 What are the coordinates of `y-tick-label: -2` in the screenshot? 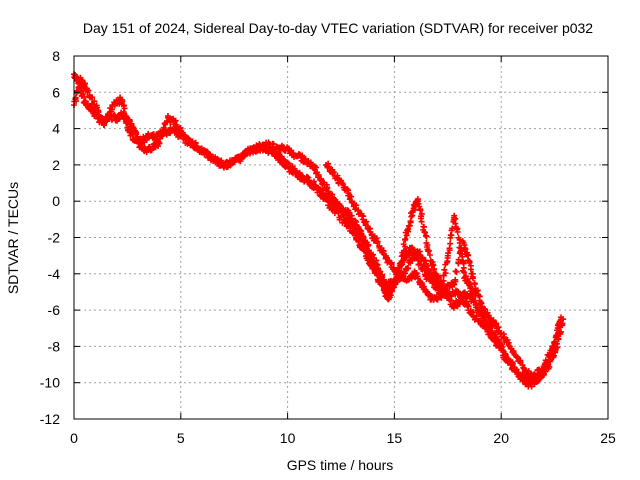 It's located at (54, 238).